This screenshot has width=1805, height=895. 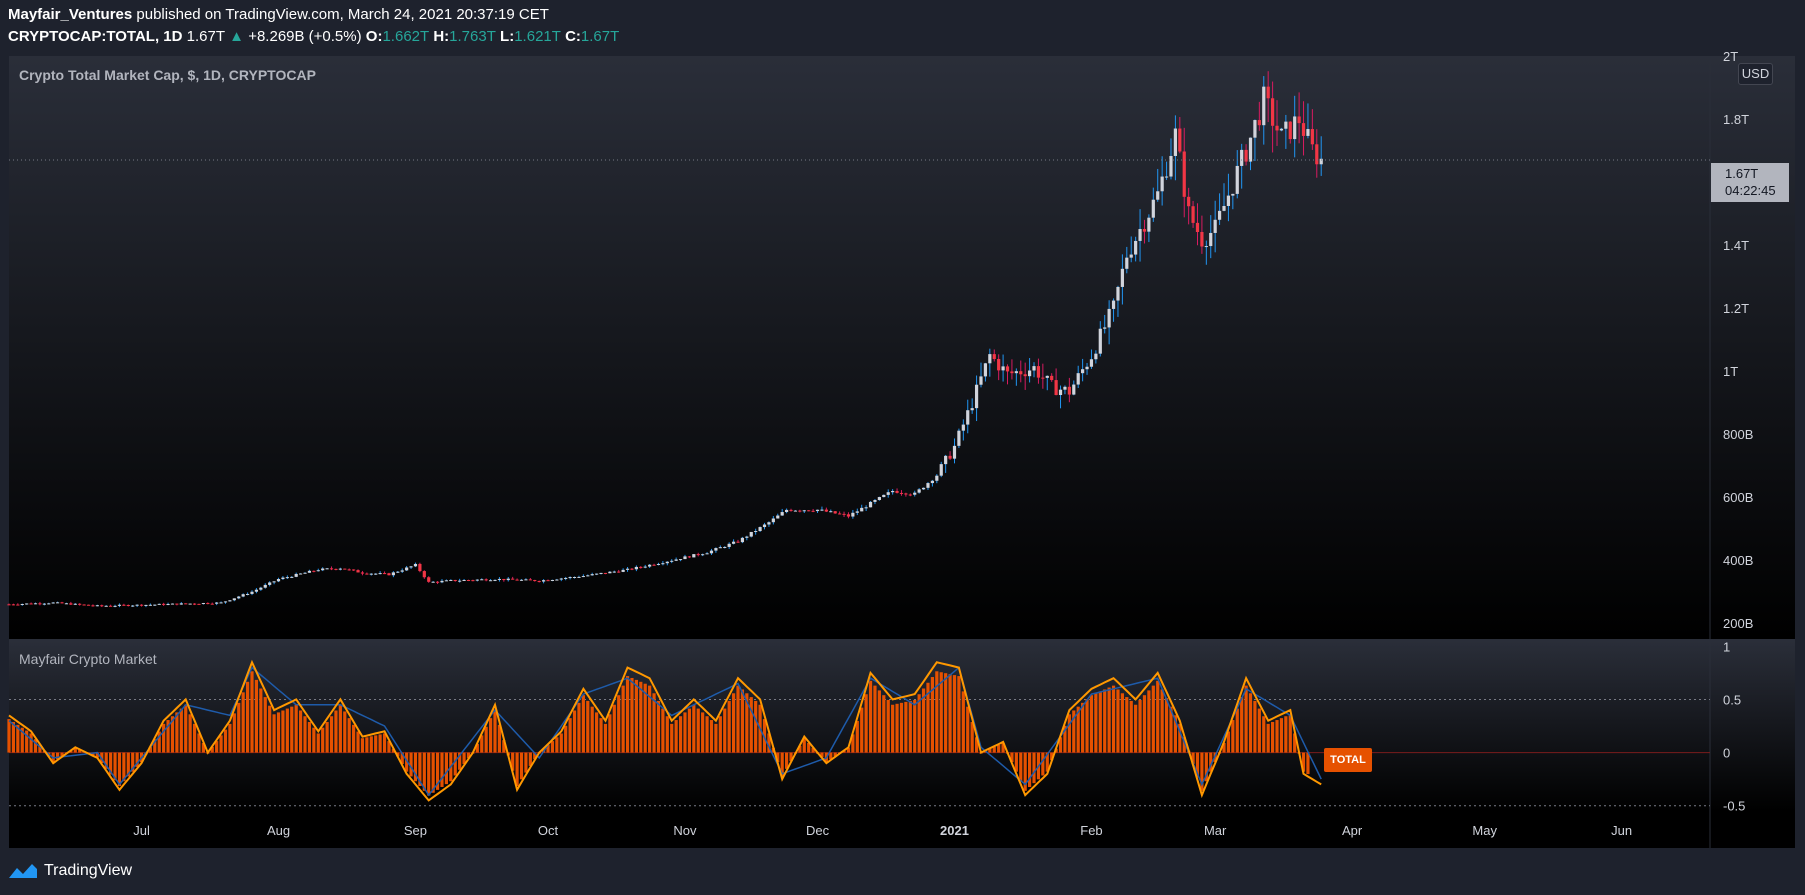 What do you see at coordinates (902, 829) in the screenshot?
I see `time-axis` at bounding box center [902, 829].